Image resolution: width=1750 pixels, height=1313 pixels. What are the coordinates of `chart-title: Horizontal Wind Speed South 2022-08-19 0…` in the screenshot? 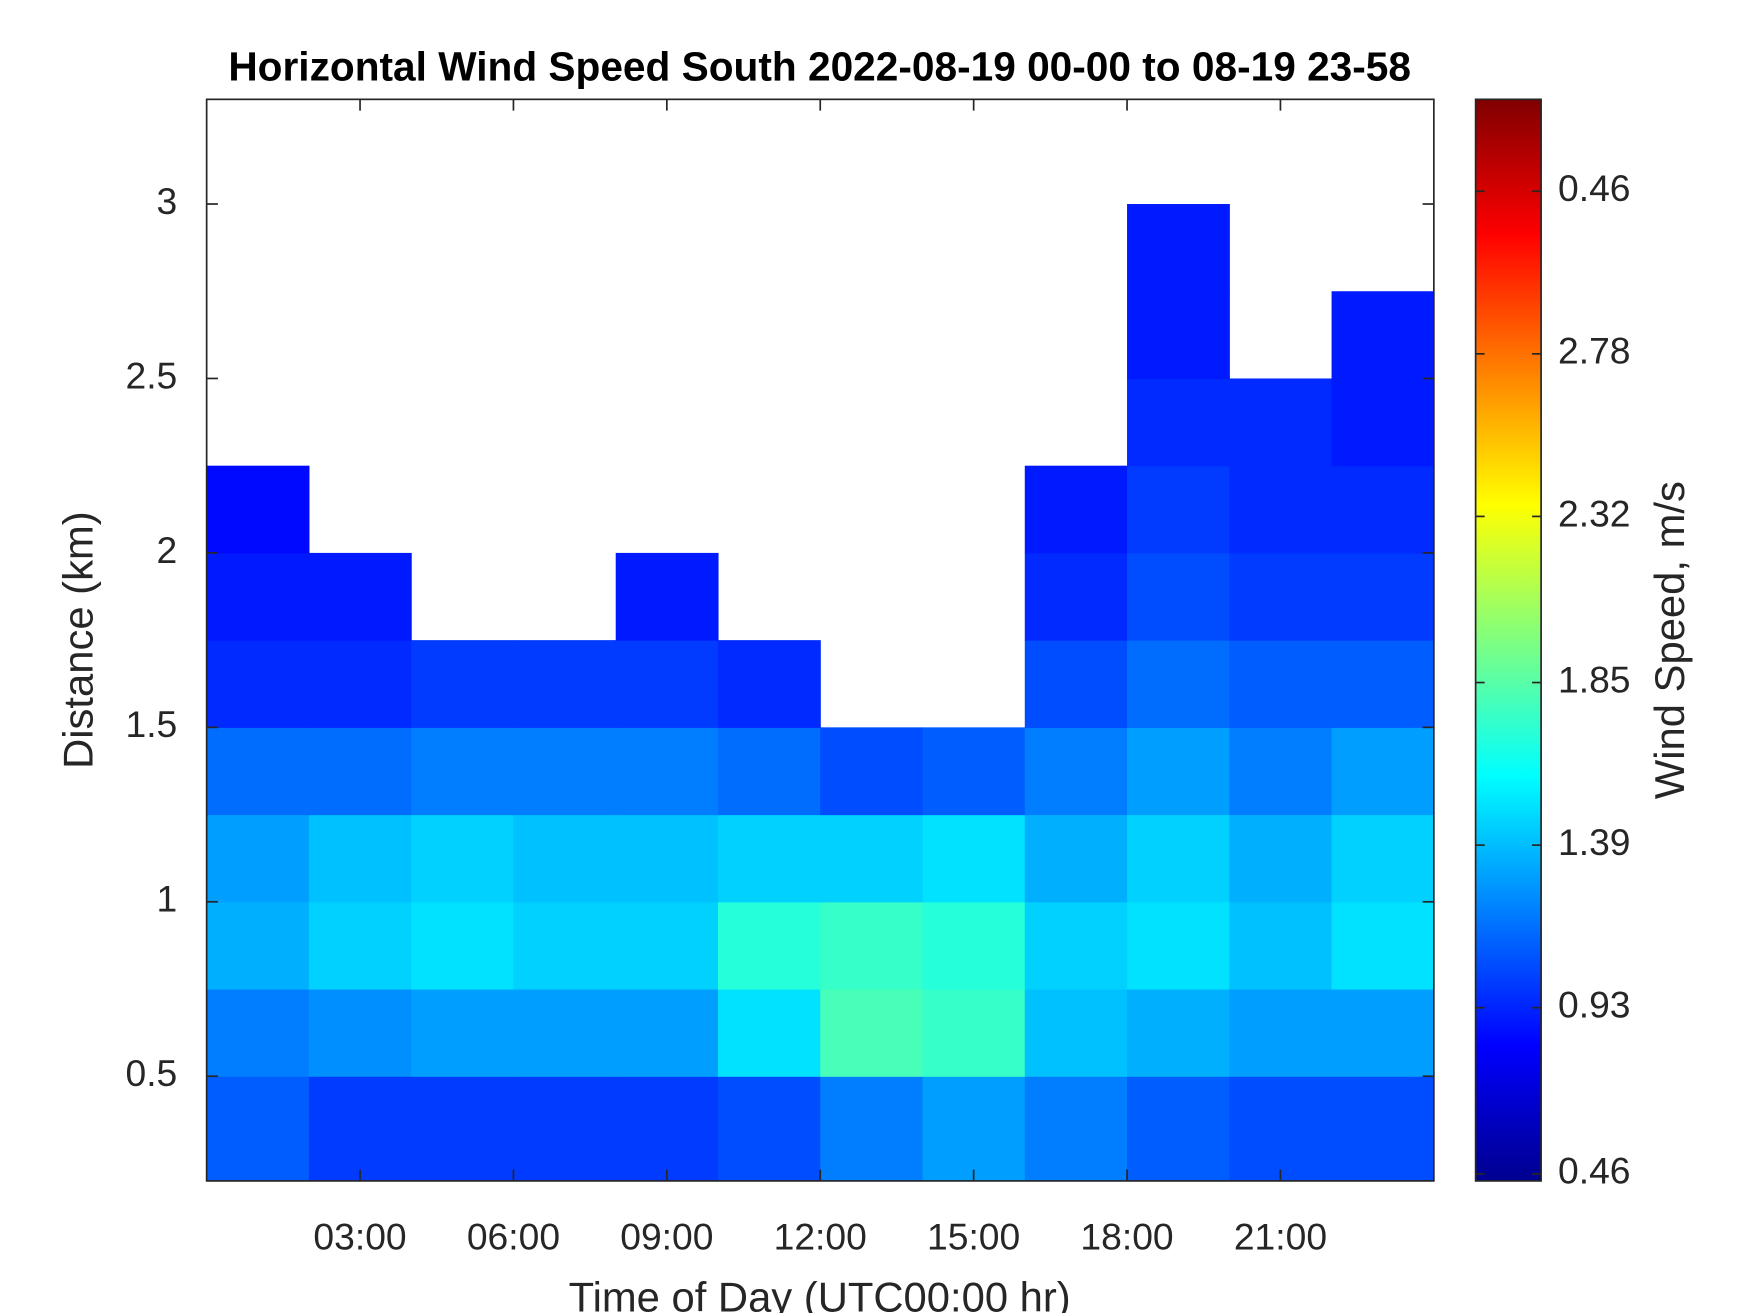 It's located at (819, 67).